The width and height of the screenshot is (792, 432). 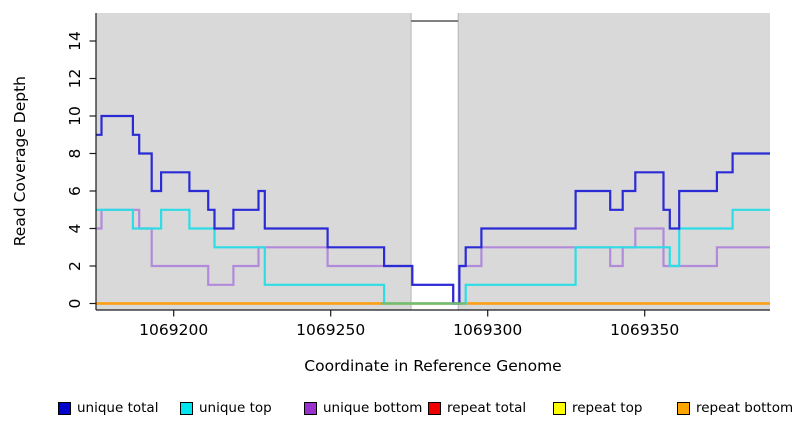 What do you see at coordinates (433, 366) in the screenshot?
I see `x-axis-title: Coordinate in Reference Genome` at bounding box center [433, 366].